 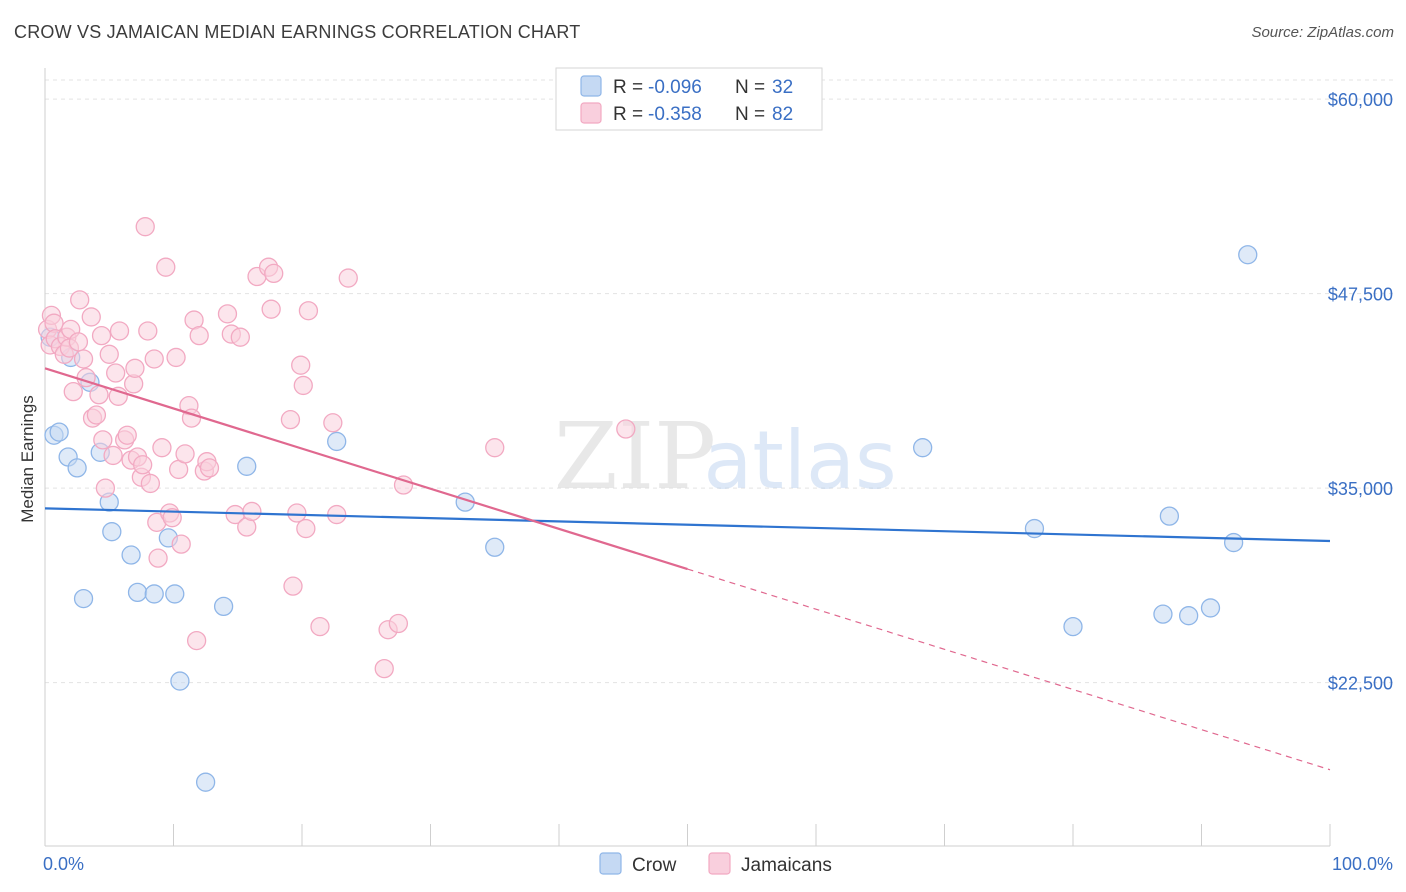 I want to click on stats-swatch-crow, so click(x=591, y=86).